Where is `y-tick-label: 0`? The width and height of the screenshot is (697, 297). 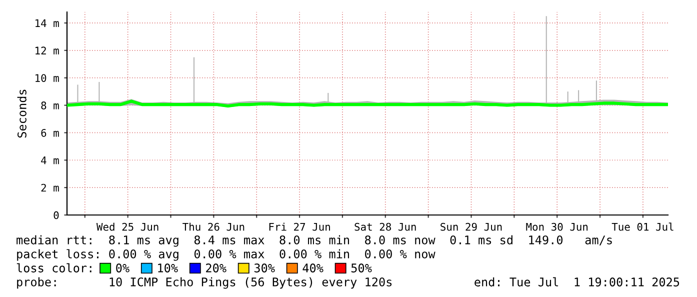
y-tick-label: 0 is located at coordinates (56, 215).